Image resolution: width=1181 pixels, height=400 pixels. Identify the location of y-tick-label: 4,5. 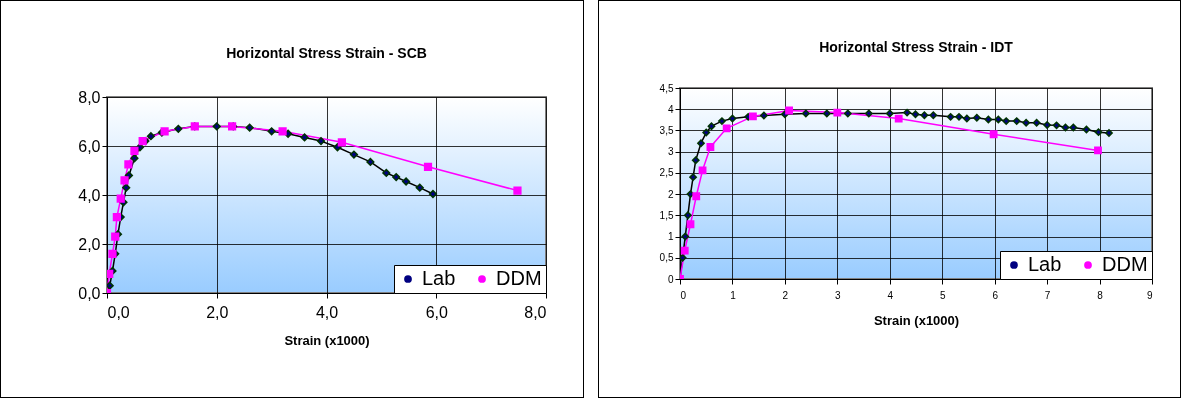
(666, 88).